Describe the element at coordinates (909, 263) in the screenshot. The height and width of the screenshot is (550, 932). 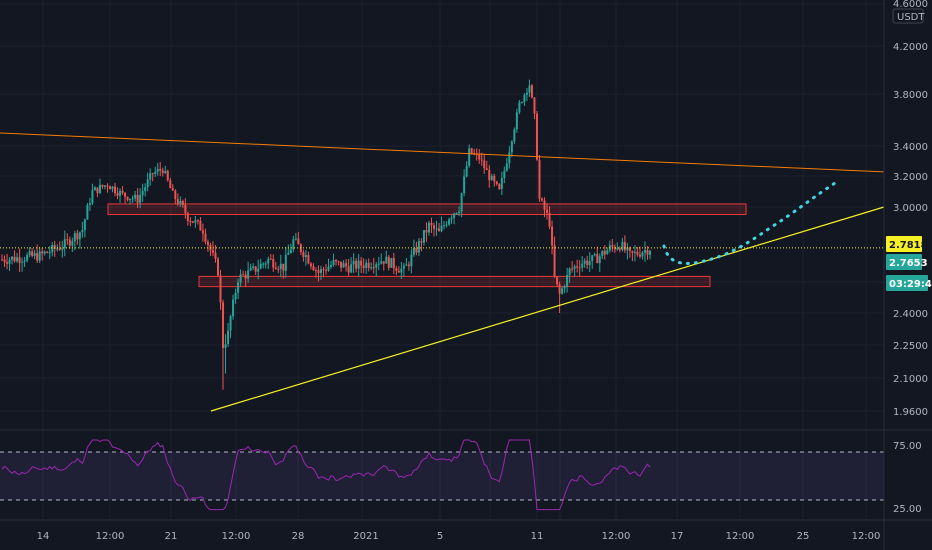
I see `price-tags: 2.7818 2.7653 03:29:42` at that location.